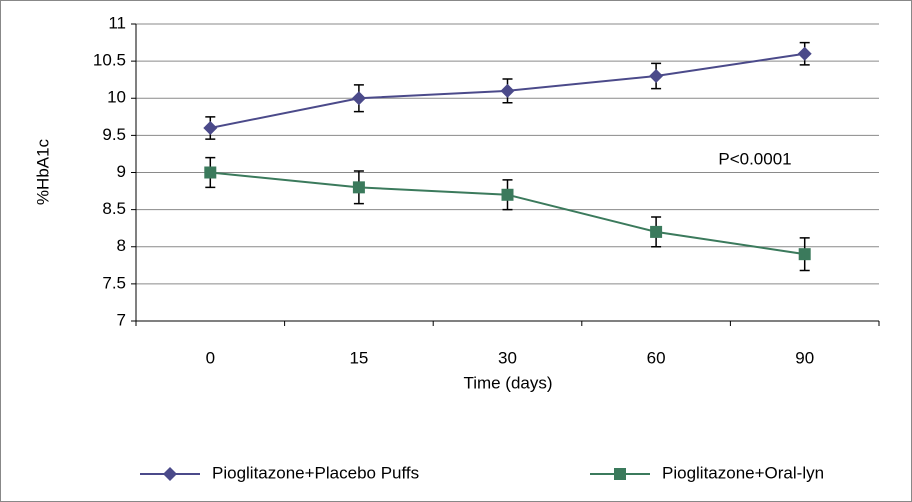 Image resolution: width=912 pixels, height=502 pixels. Describe the element at coordinates (117, 22) in the screenshot. I see `y-tick-label: 11` at that location.